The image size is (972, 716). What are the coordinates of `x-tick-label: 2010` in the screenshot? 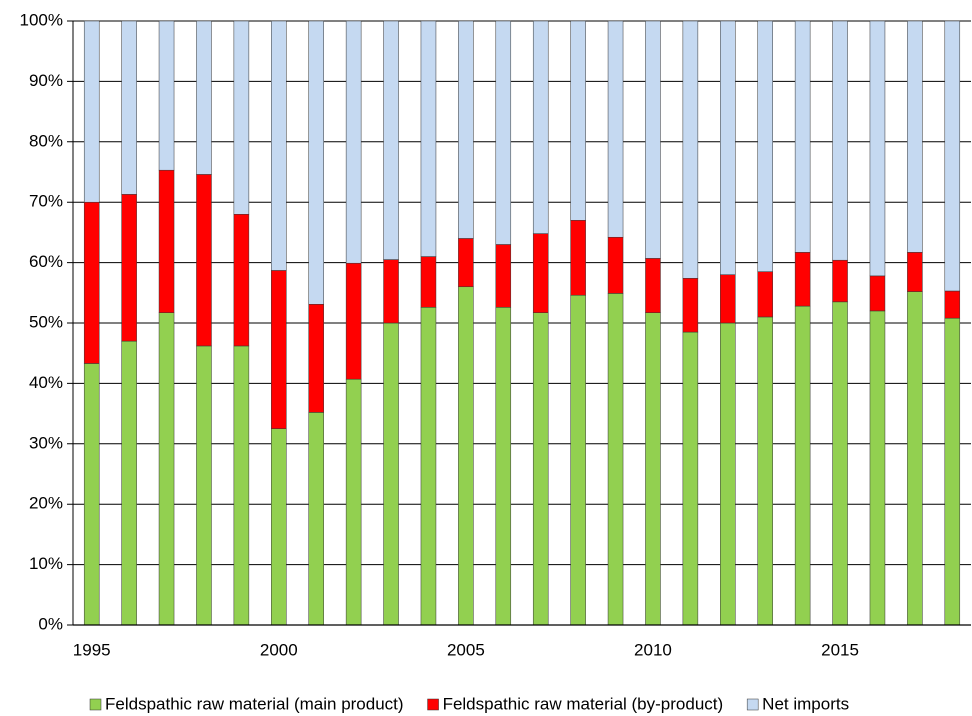 It's located at (653, 649).